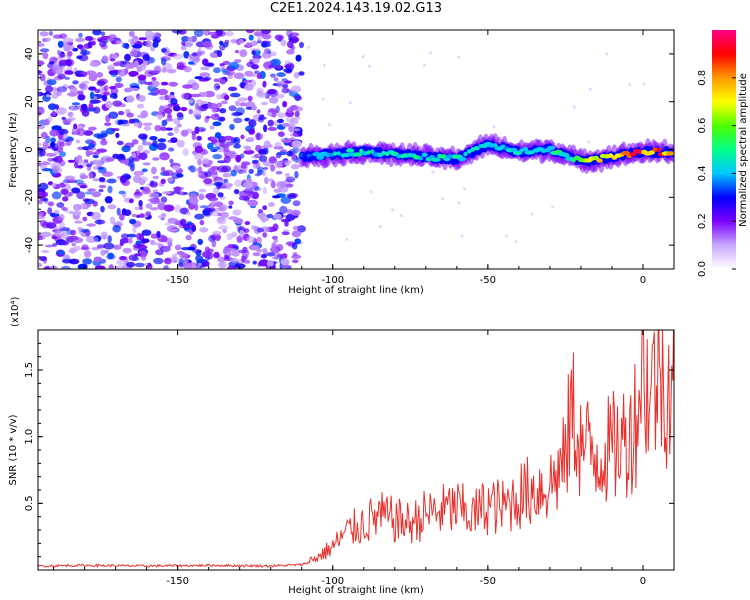 The image size is (750, 600). I want to click on x-tick-label: -50, so click(488, 581).